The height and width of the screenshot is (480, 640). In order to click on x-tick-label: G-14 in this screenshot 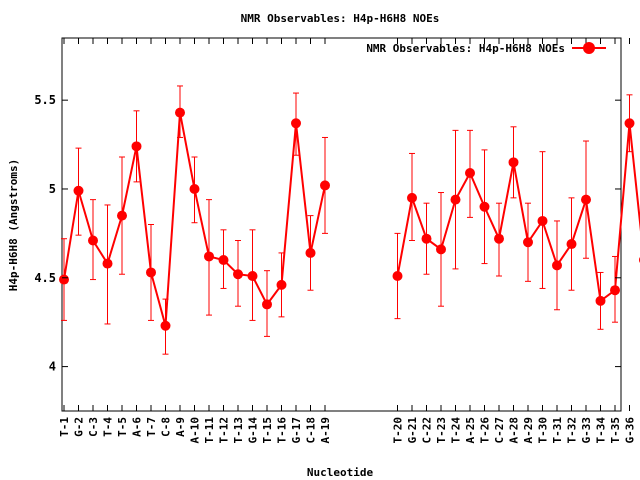, I will do `click(253, 430)`.